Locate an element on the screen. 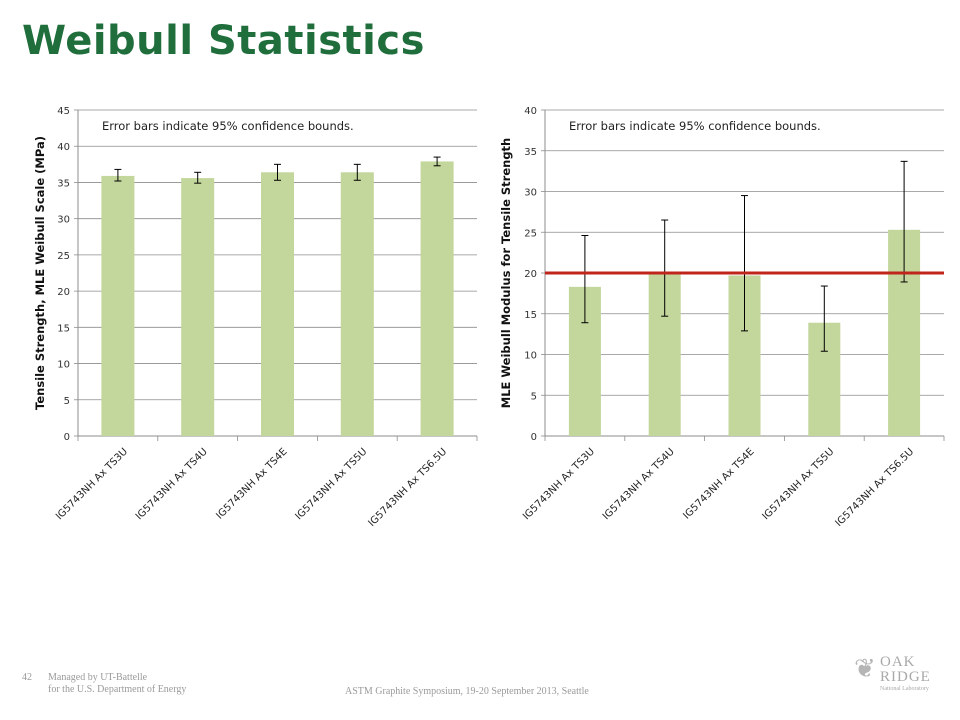 Image resolution: width=960 pixels, height=720 pixels. chart1-y-tick-label: 15 is located at coordinates (63, 328).